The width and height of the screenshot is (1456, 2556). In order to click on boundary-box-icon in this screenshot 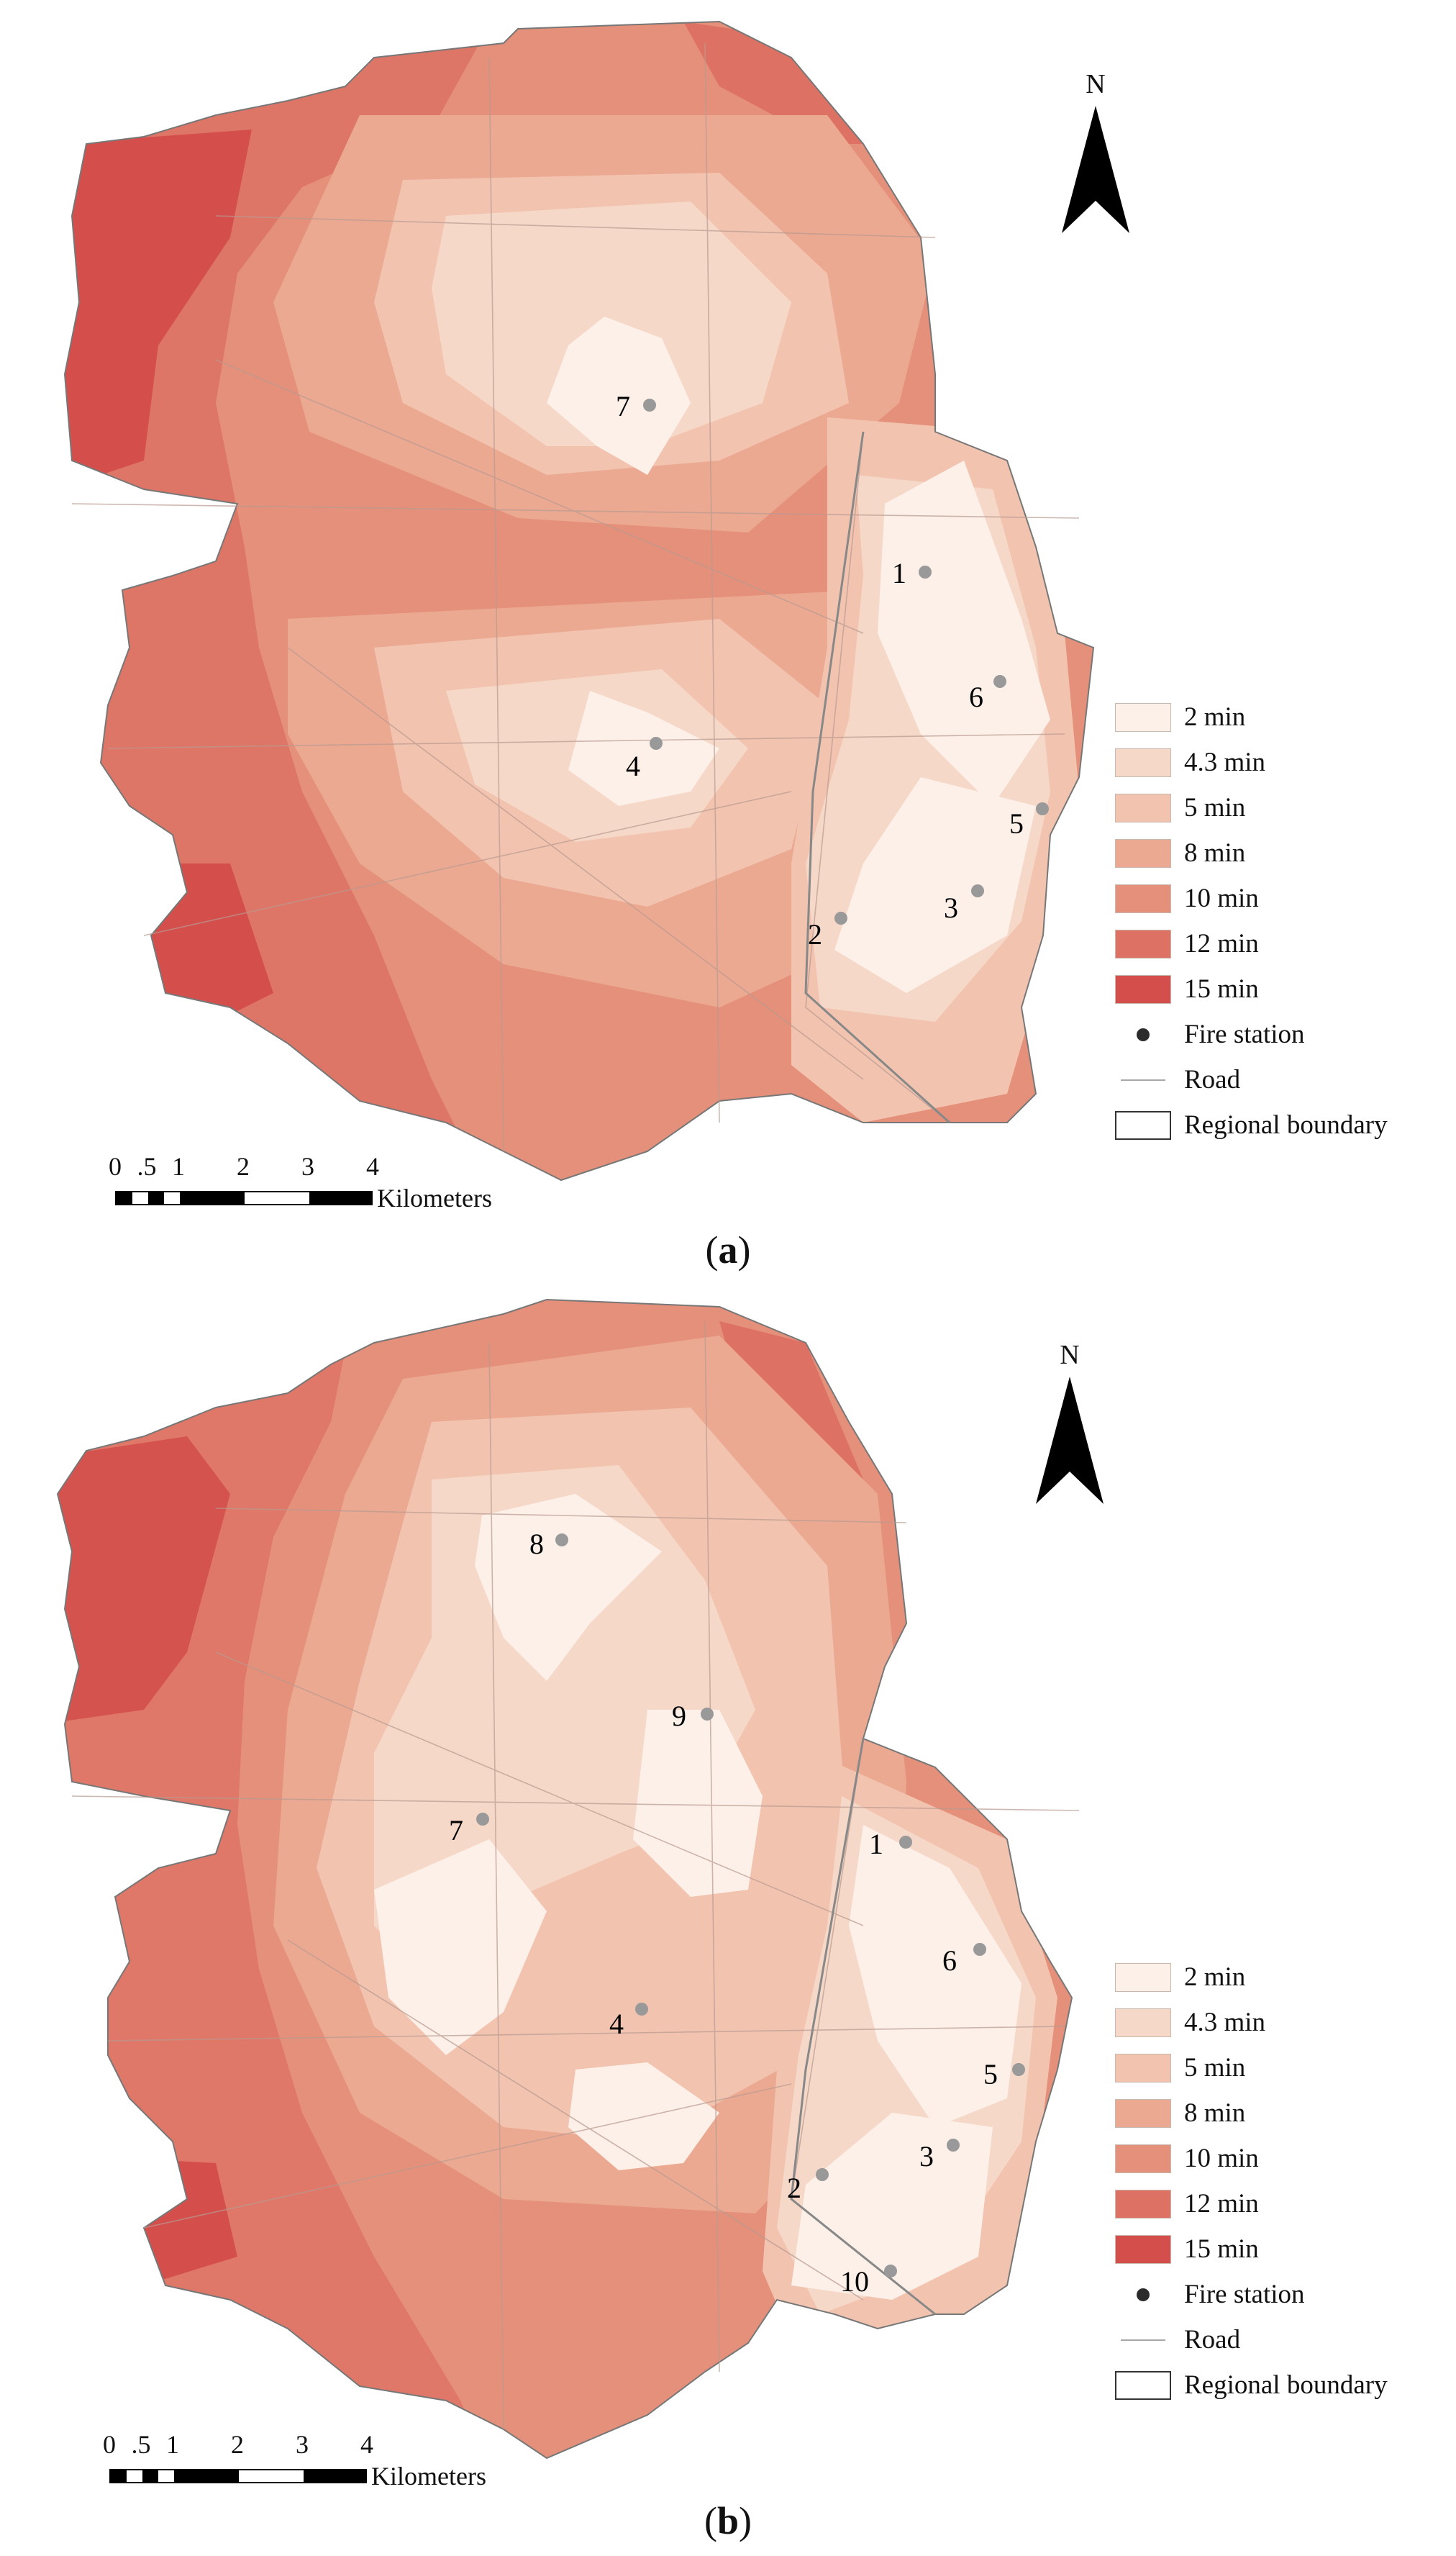, I will do `click(1143, 2385)`.